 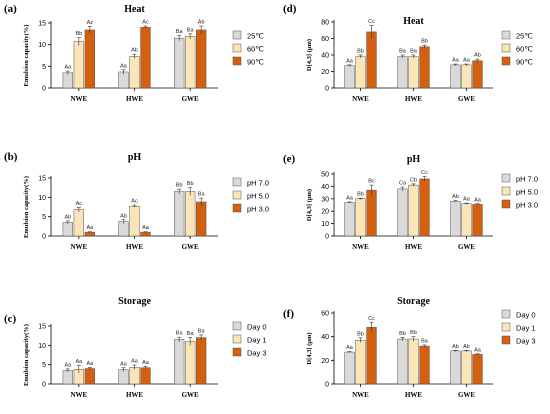 I want to click on chart-1-data-label-2-2: Ab, so click(x=477, y=56).